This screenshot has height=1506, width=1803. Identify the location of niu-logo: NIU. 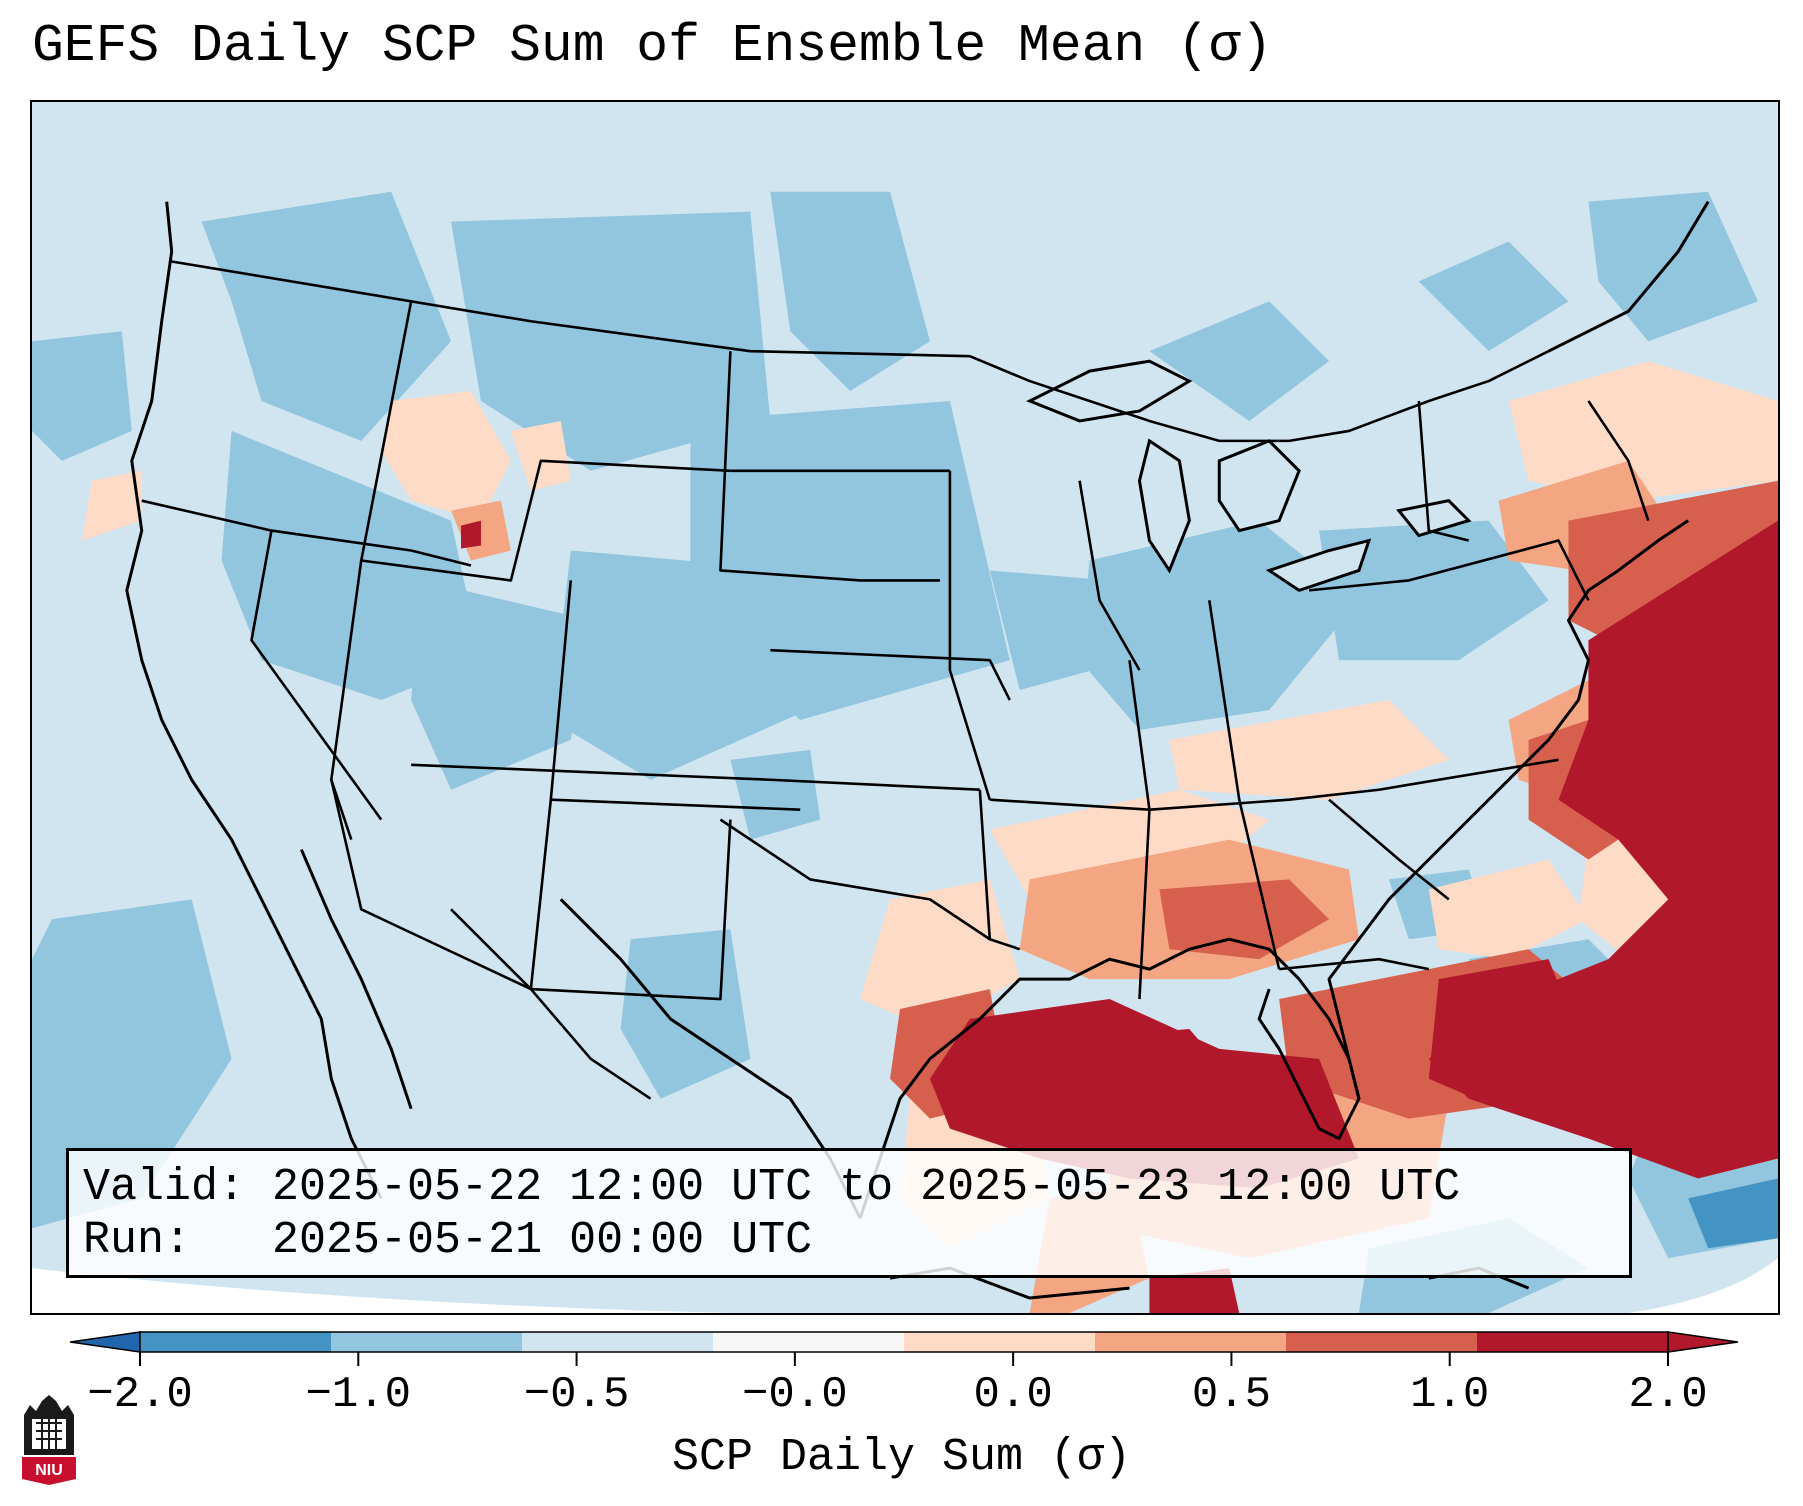
(49, 1440).